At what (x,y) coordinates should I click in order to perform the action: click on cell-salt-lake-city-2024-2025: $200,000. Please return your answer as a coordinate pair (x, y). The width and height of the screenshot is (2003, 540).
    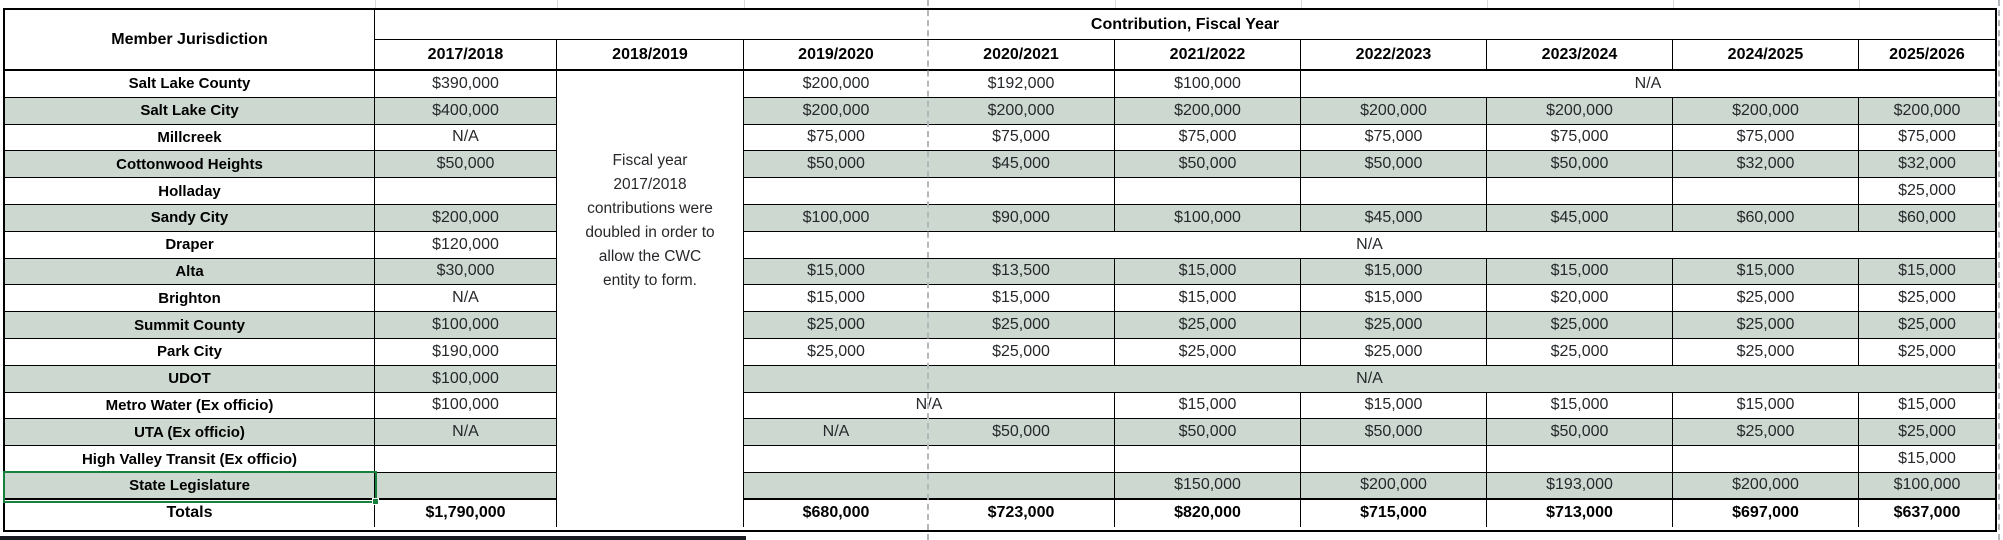
    Looking at the image, I should click on (1766, 111).